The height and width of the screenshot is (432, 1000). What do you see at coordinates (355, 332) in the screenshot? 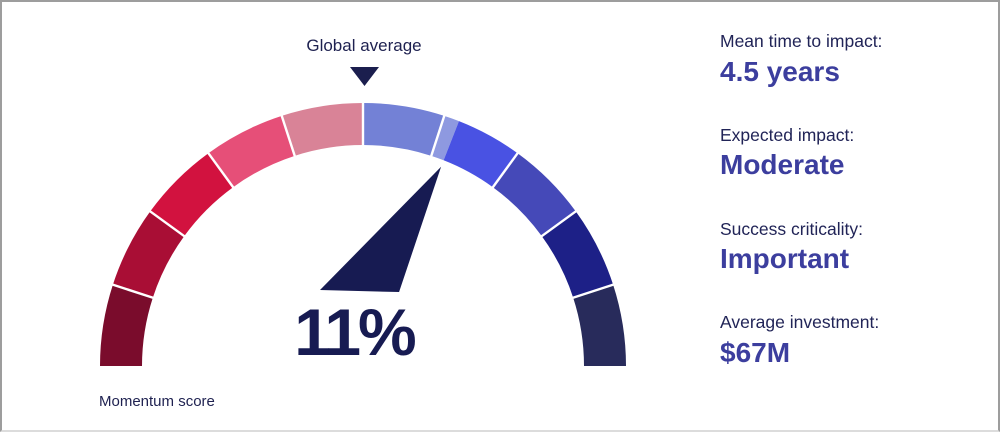
I see `momentum-score-value: 11%` at bounding box center [355, 332].